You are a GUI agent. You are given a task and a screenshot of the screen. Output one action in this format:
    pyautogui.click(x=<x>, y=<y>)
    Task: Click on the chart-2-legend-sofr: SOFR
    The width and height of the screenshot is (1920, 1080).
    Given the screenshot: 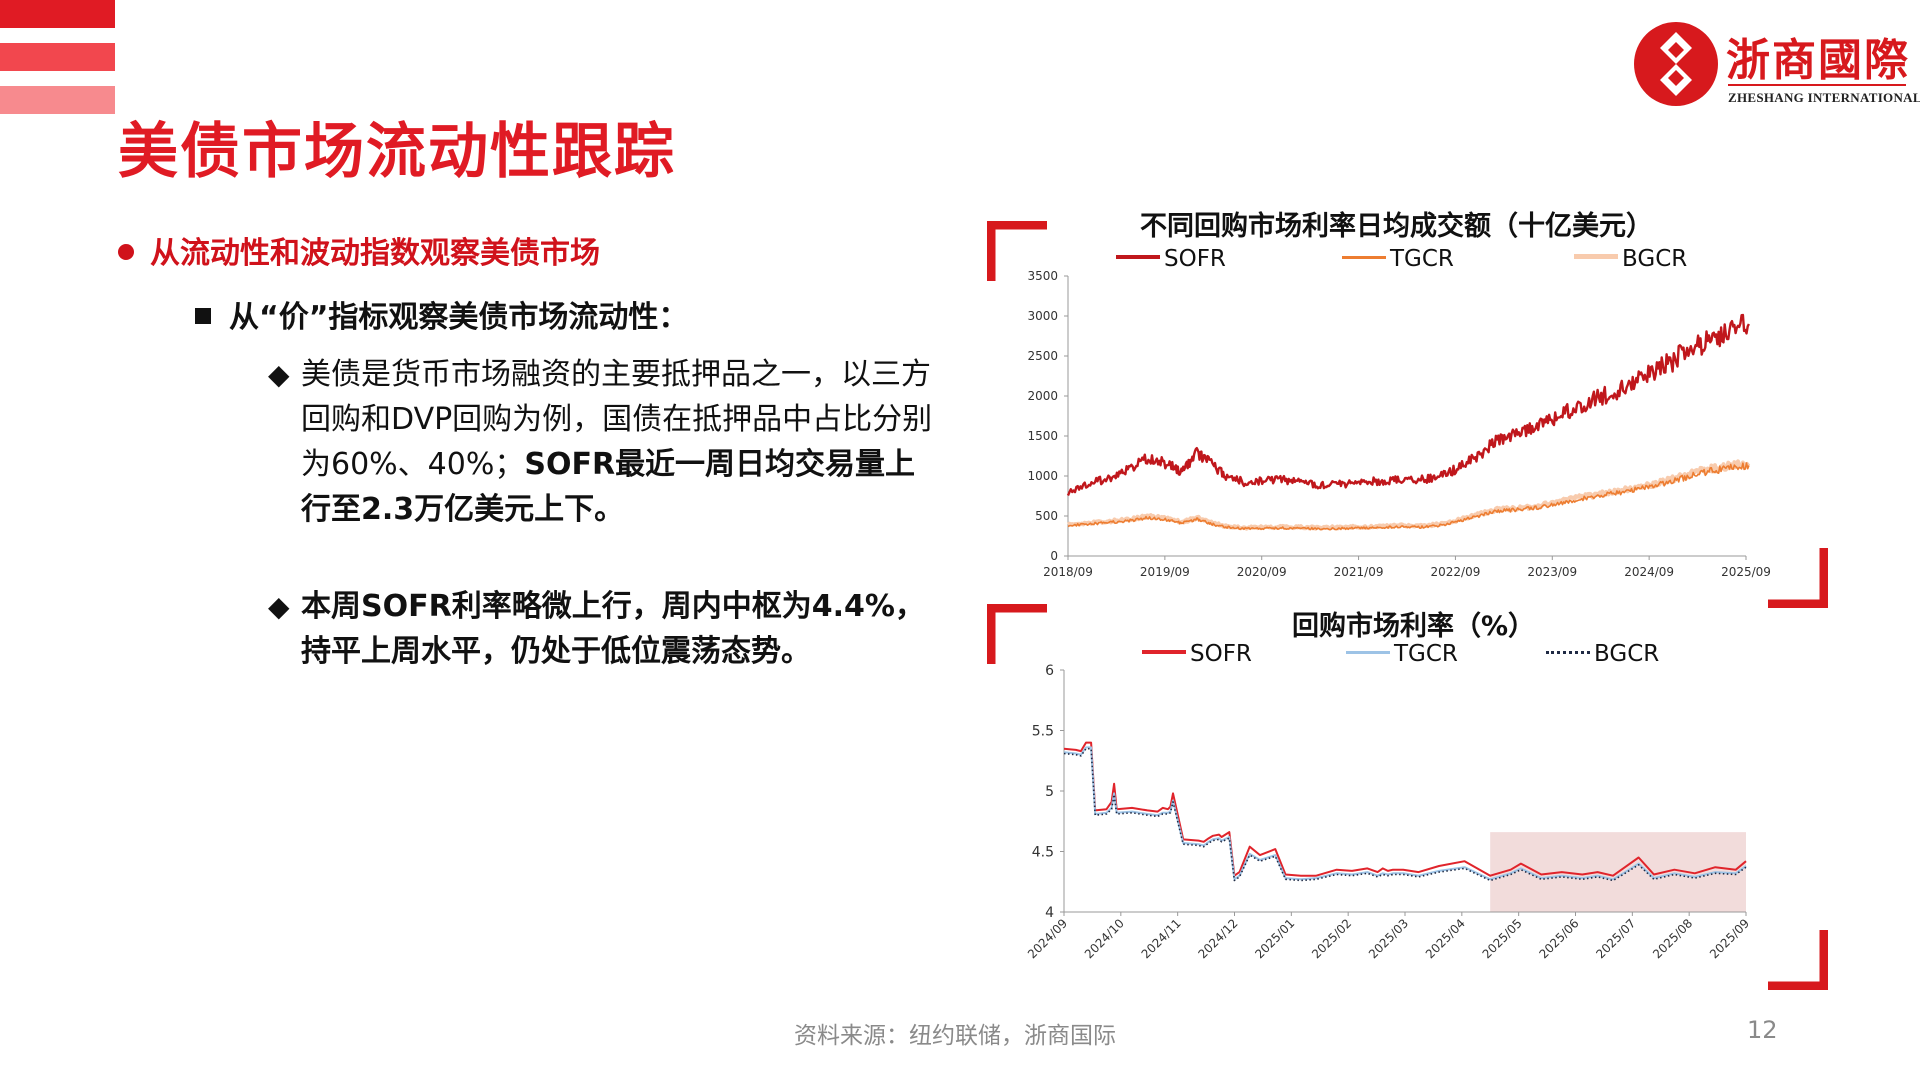 What is the action you would take?
    pyautogui.click(x=1197, y=654)
    